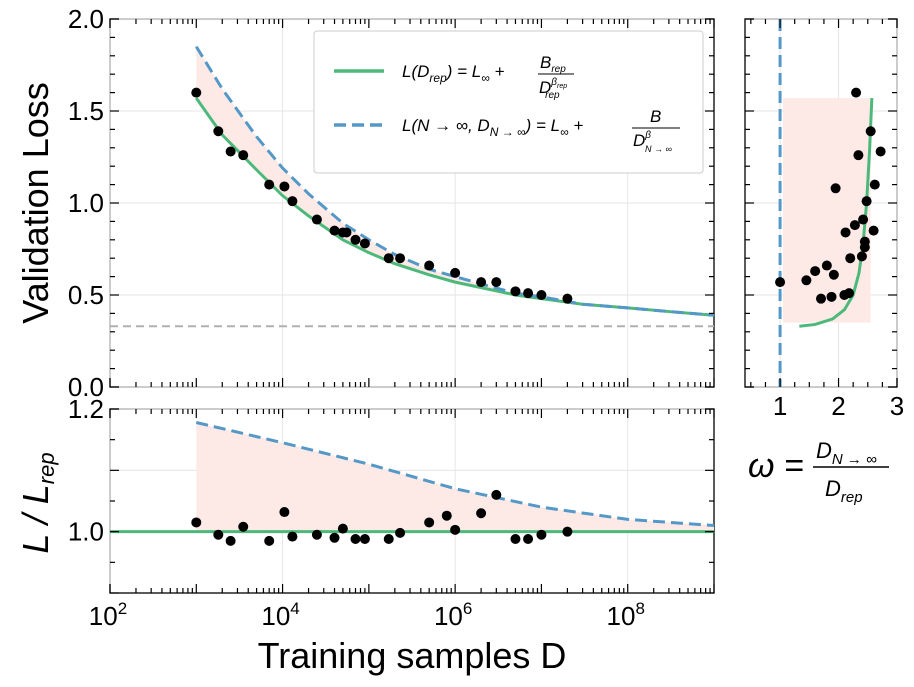  Describe the element at coordinates (626, 615) in the screenshot. I see `x-tick-label: 10⁸` at that location.